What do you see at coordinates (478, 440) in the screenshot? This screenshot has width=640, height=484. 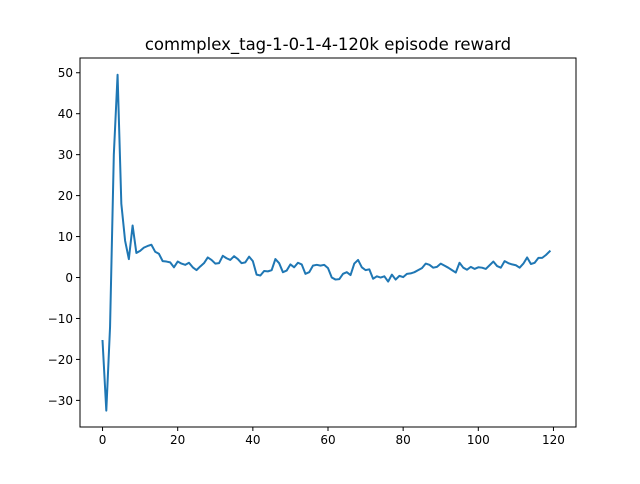 I see `x-tick-label: 100` at bounding box center [478, 440].